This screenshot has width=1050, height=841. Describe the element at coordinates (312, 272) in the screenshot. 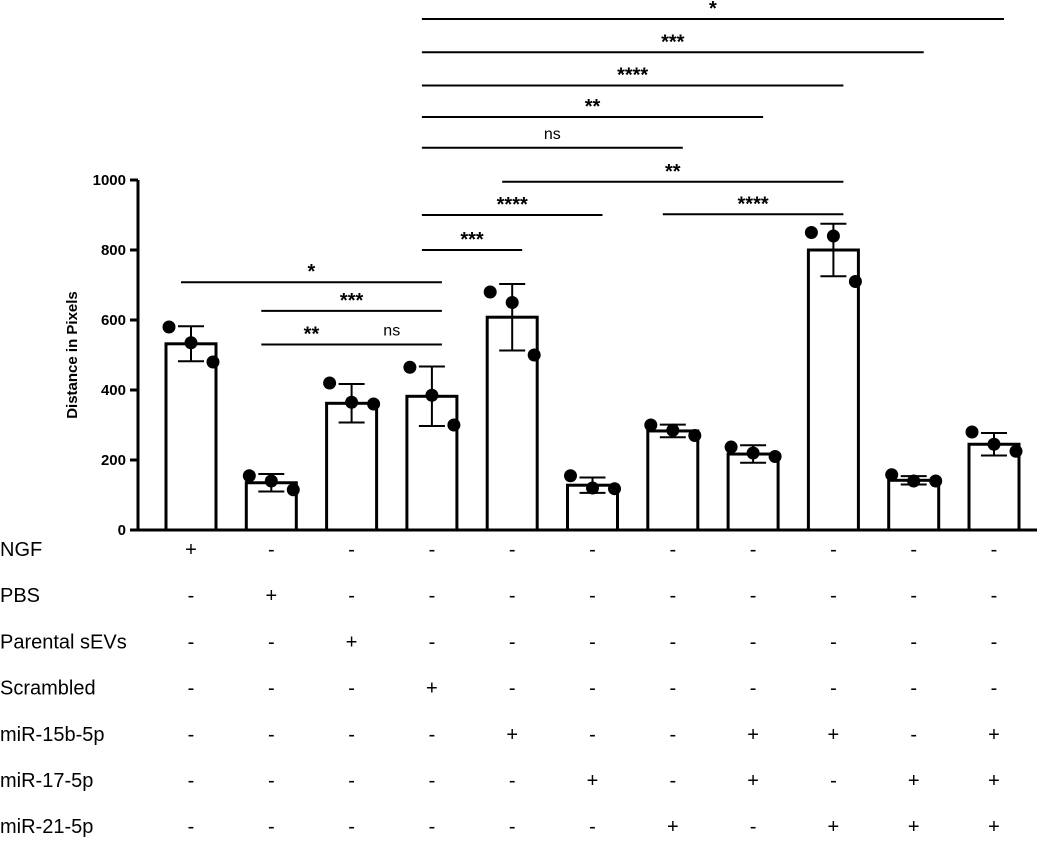

I see `significance-label: *` at that location.